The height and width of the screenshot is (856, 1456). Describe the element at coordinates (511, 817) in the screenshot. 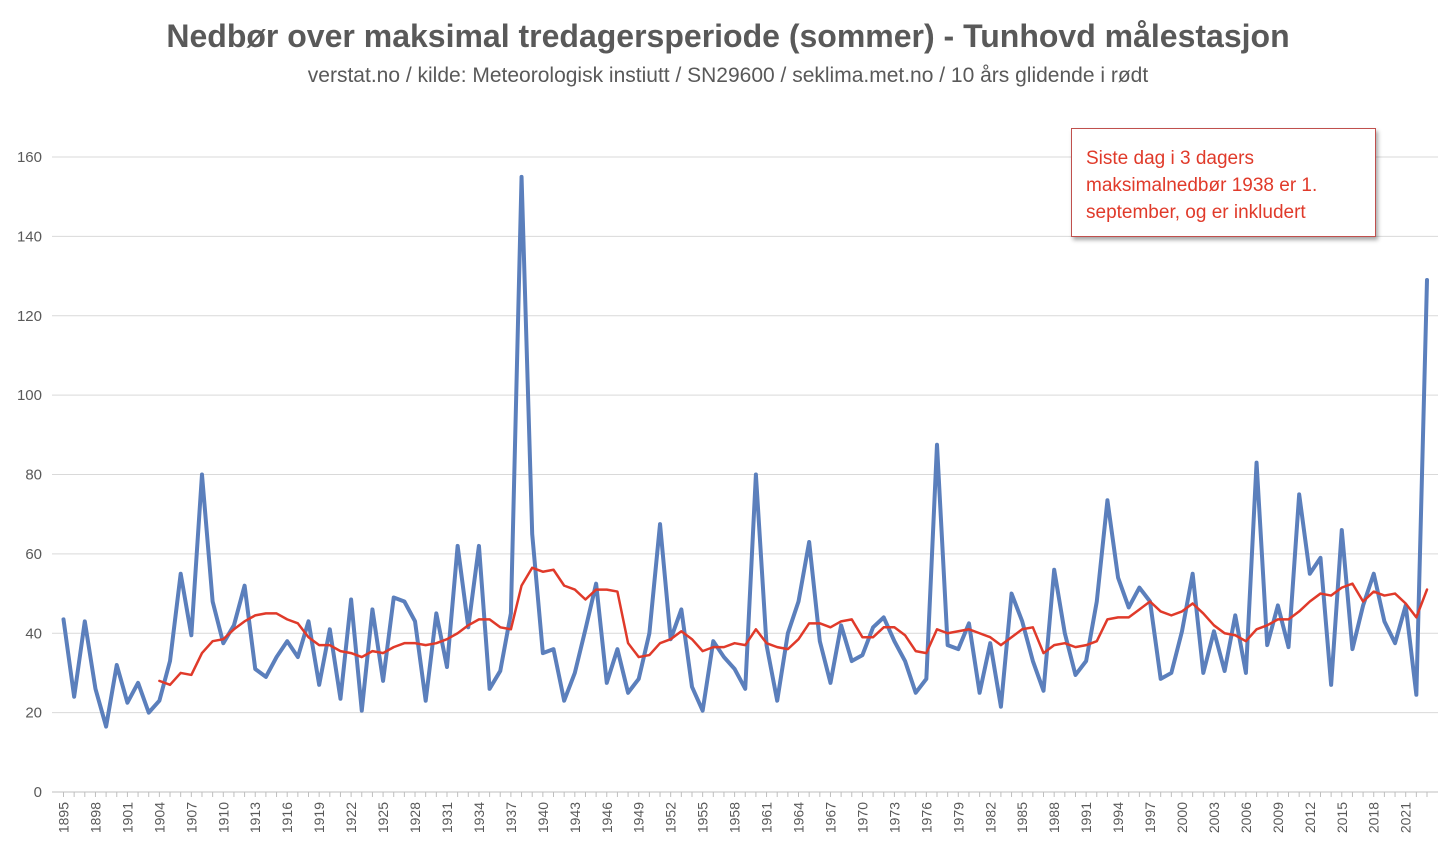

I see `x-tick-label: 1937` at that location.